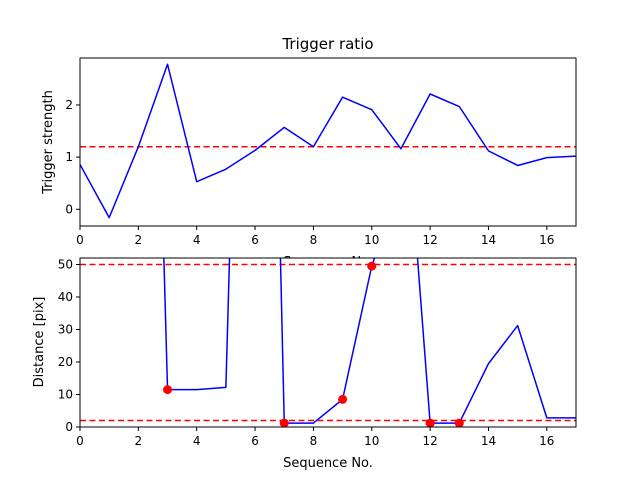  Describe the element at coordinates (255, 240) in the screenshot. I see `top-x-tick-label: 6` at that location.